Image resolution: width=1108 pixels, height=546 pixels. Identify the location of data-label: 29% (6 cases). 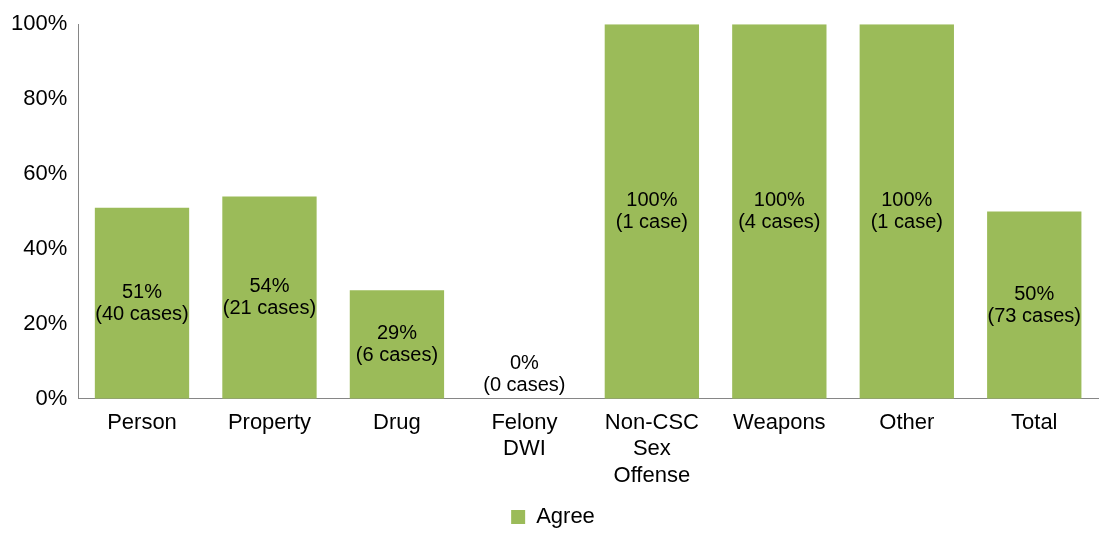
(397, 343).